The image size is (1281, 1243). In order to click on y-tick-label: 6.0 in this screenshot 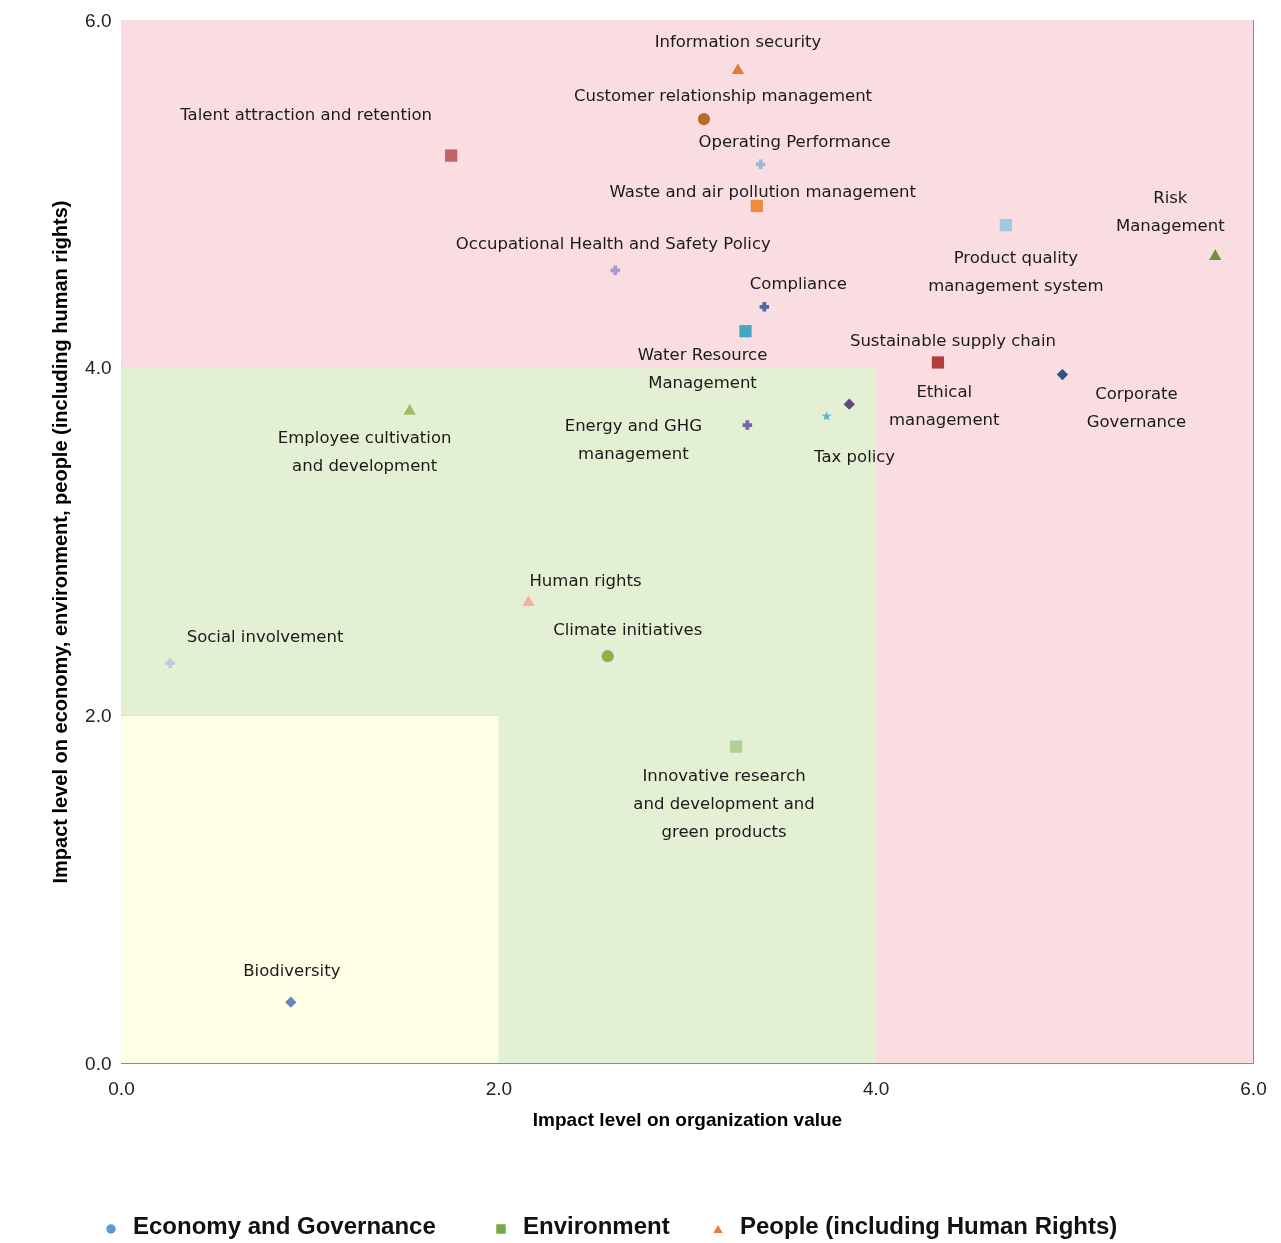, I will do `click(98, 20)`.